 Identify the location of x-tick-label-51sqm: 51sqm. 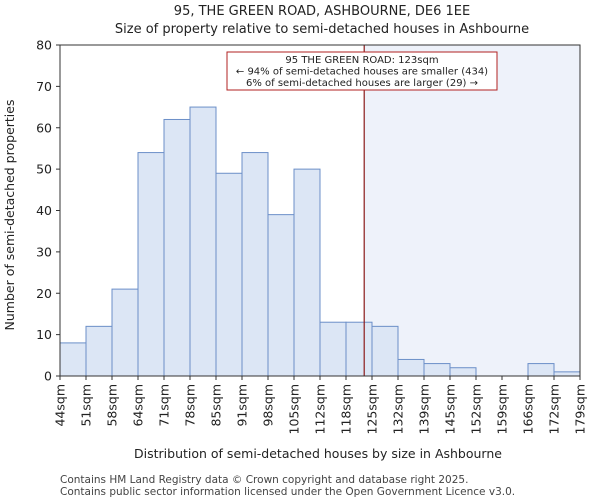
(86, 405).